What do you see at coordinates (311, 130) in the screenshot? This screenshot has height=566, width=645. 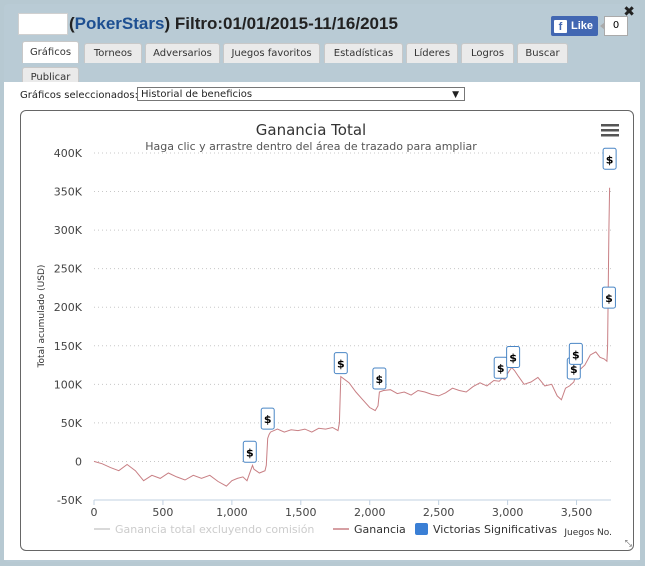 I see `chart-title: Ganancia Total` at bounding box center [311, 130].